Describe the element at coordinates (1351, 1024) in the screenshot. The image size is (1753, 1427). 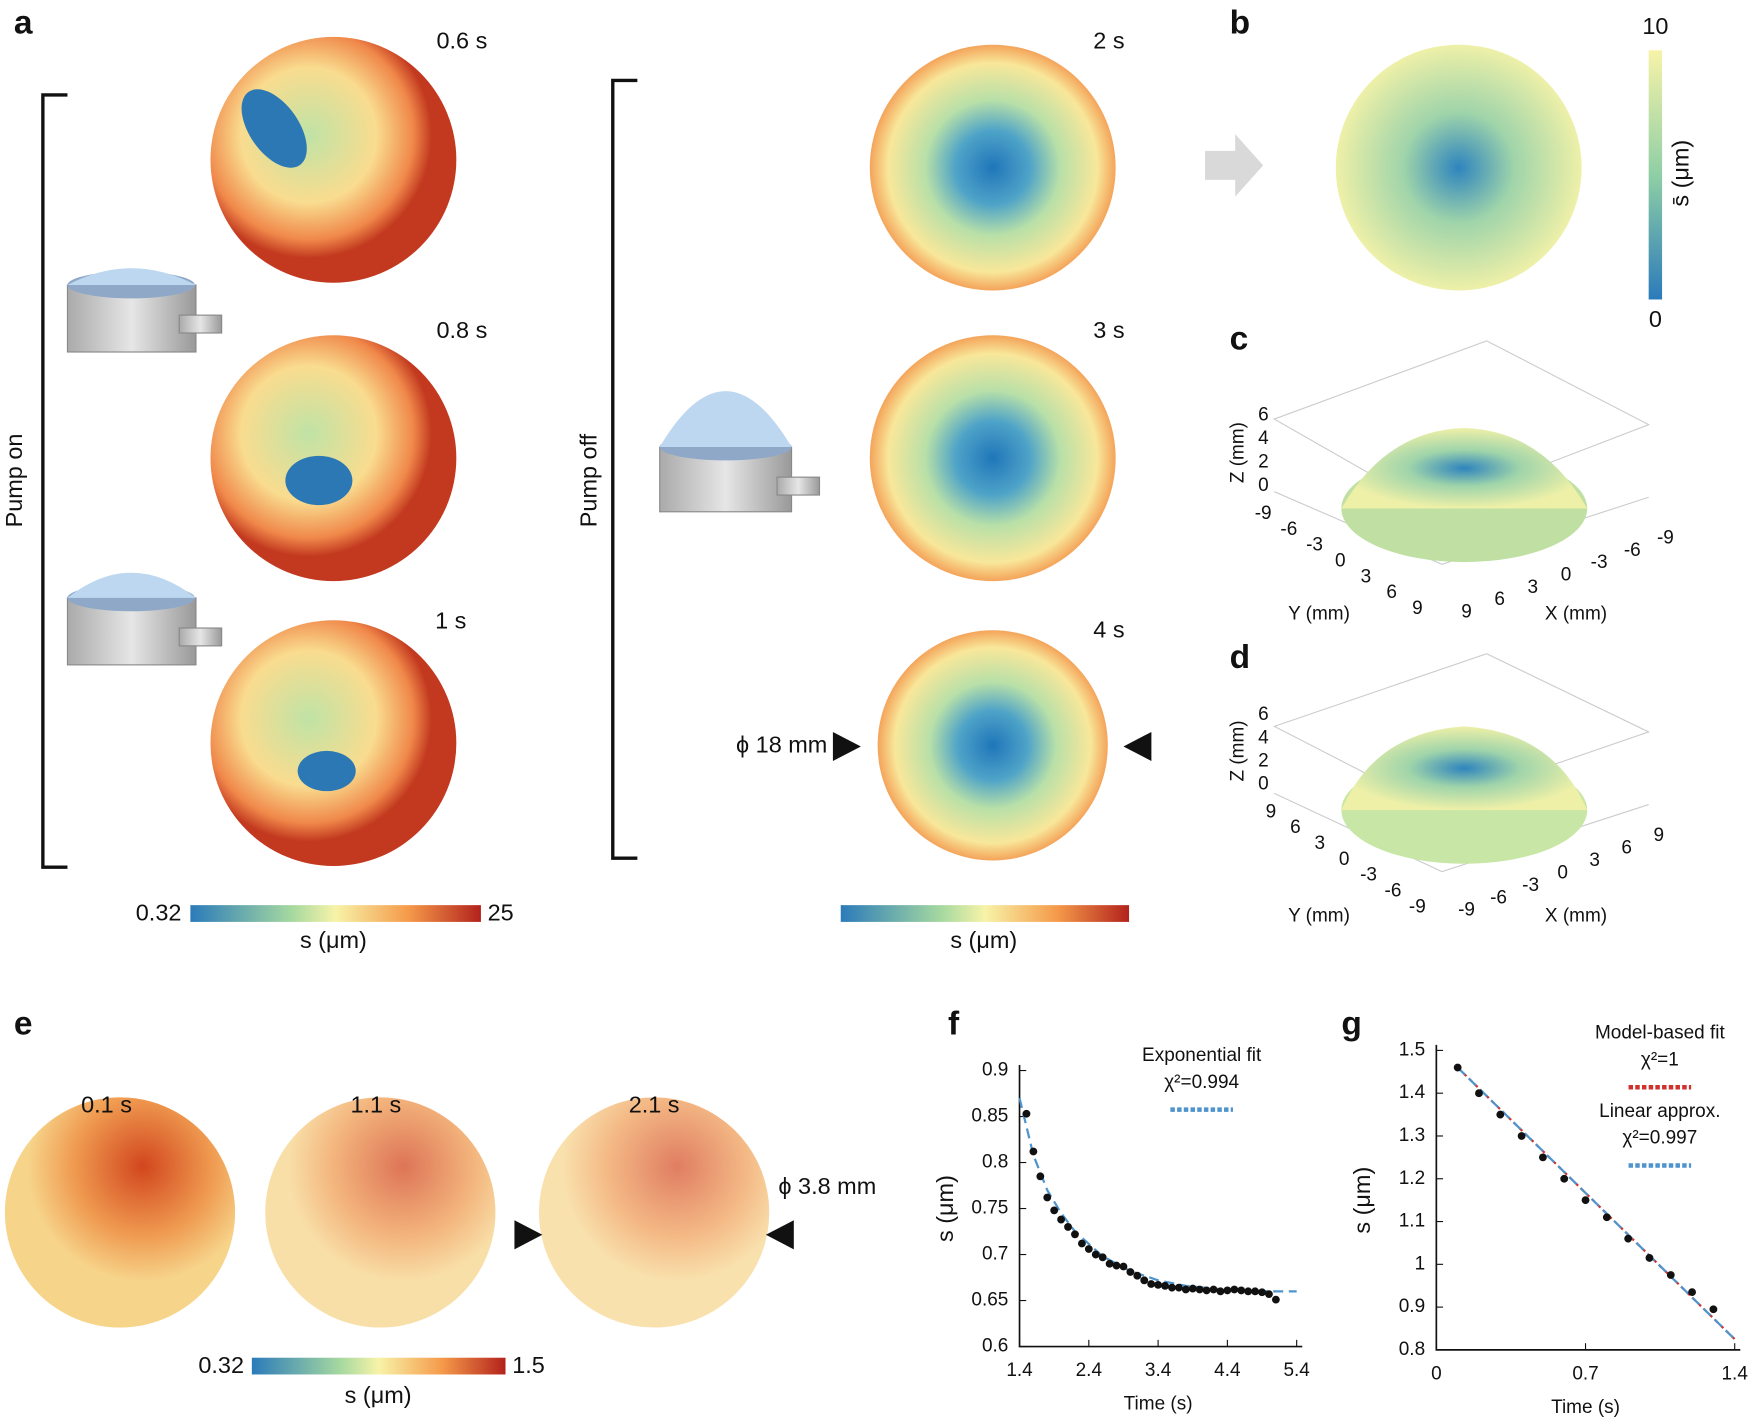
I see `label: g` at that location.